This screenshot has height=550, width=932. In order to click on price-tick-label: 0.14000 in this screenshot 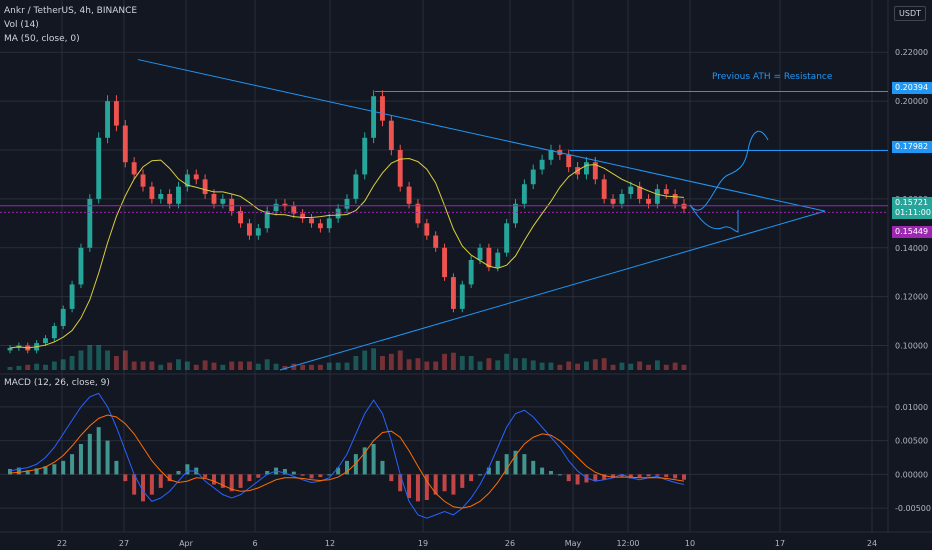, I will do `click(911, 248)`.